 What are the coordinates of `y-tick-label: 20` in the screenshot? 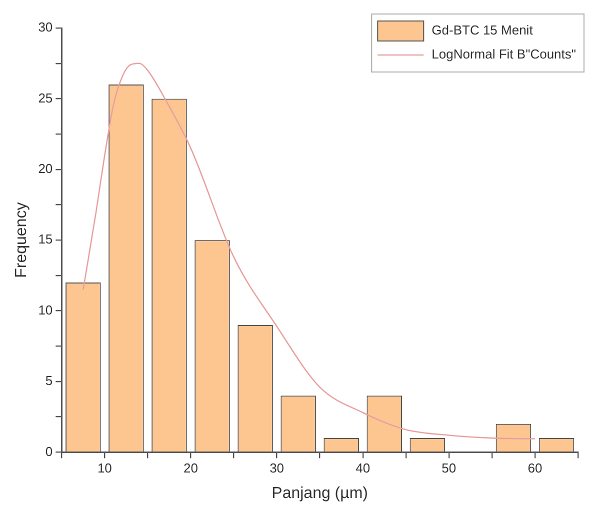 It's located at (45, 168).